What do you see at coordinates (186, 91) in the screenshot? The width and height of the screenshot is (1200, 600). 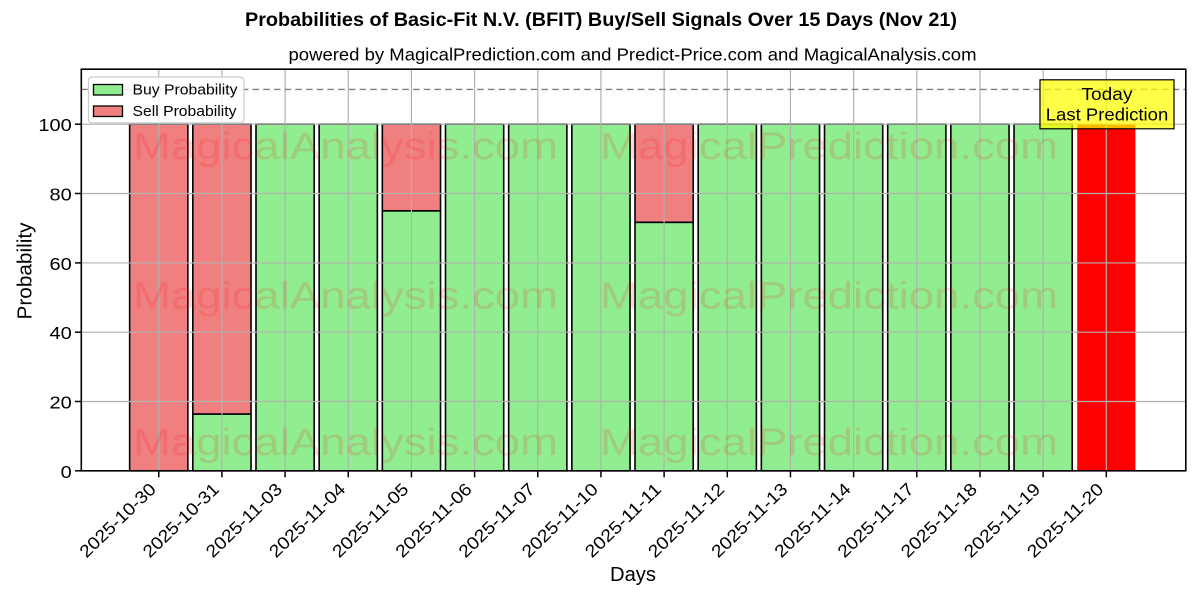 I see `svg-text: Buy Probability` at bounding box center [186, 91].